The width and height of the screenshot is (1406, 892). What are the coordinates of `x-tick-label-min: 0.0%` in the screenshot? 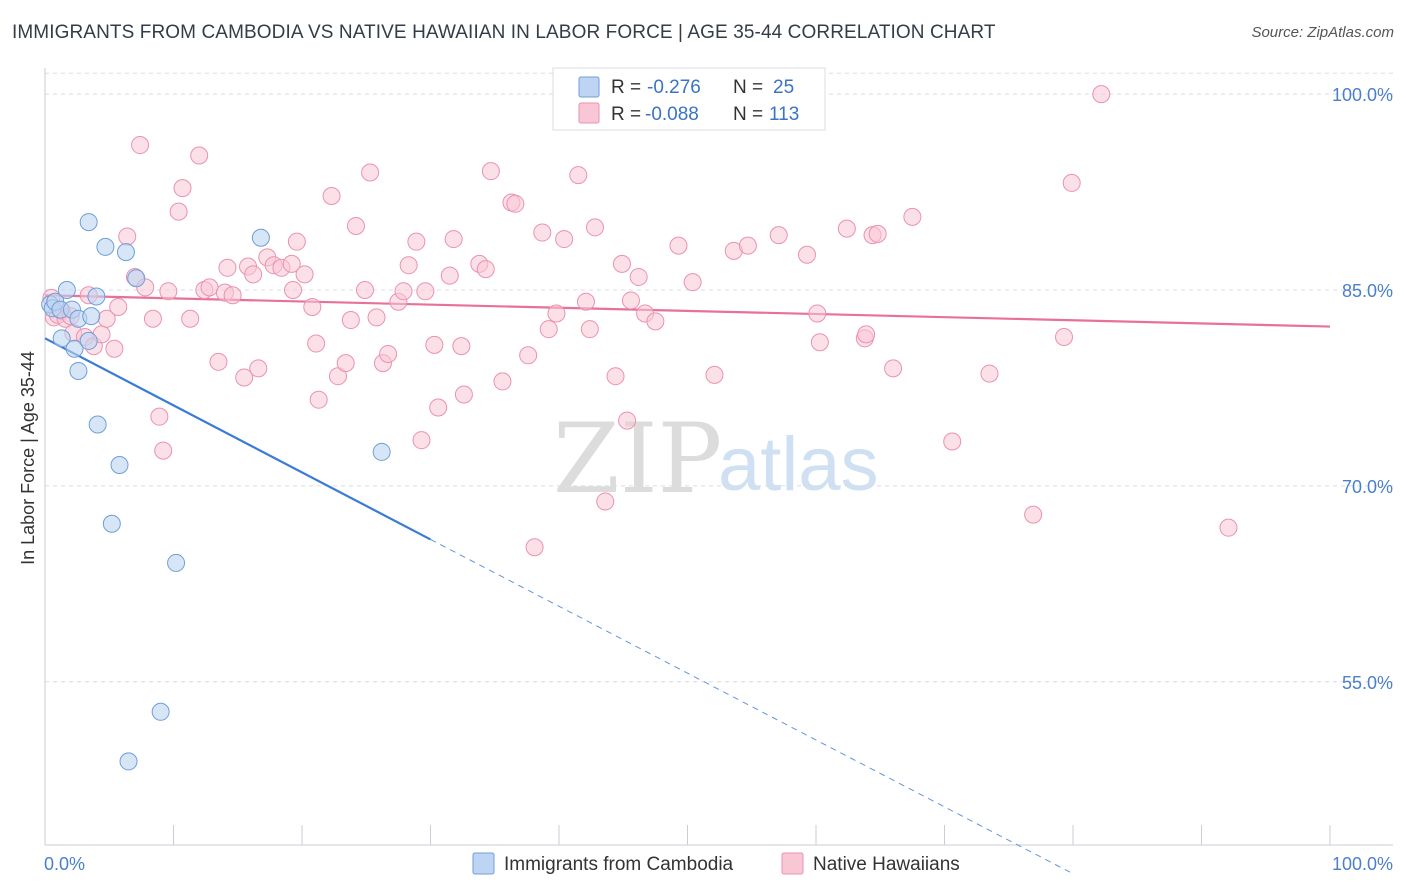 It's located at (64, 864).